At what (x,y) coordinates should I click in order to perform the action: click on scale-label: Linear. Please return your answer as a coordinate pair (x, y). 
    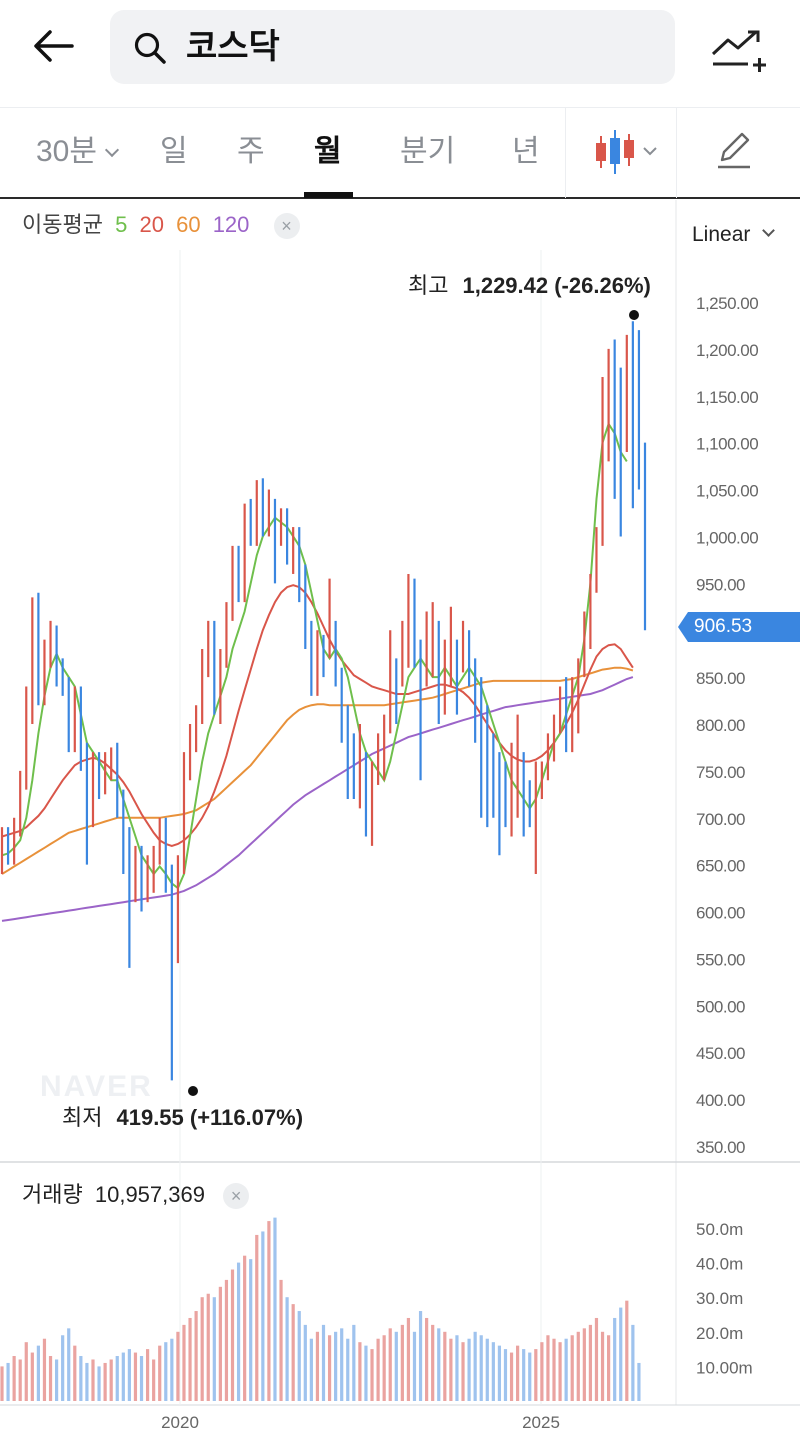
    Looking at the image, I should click on (721, 234).